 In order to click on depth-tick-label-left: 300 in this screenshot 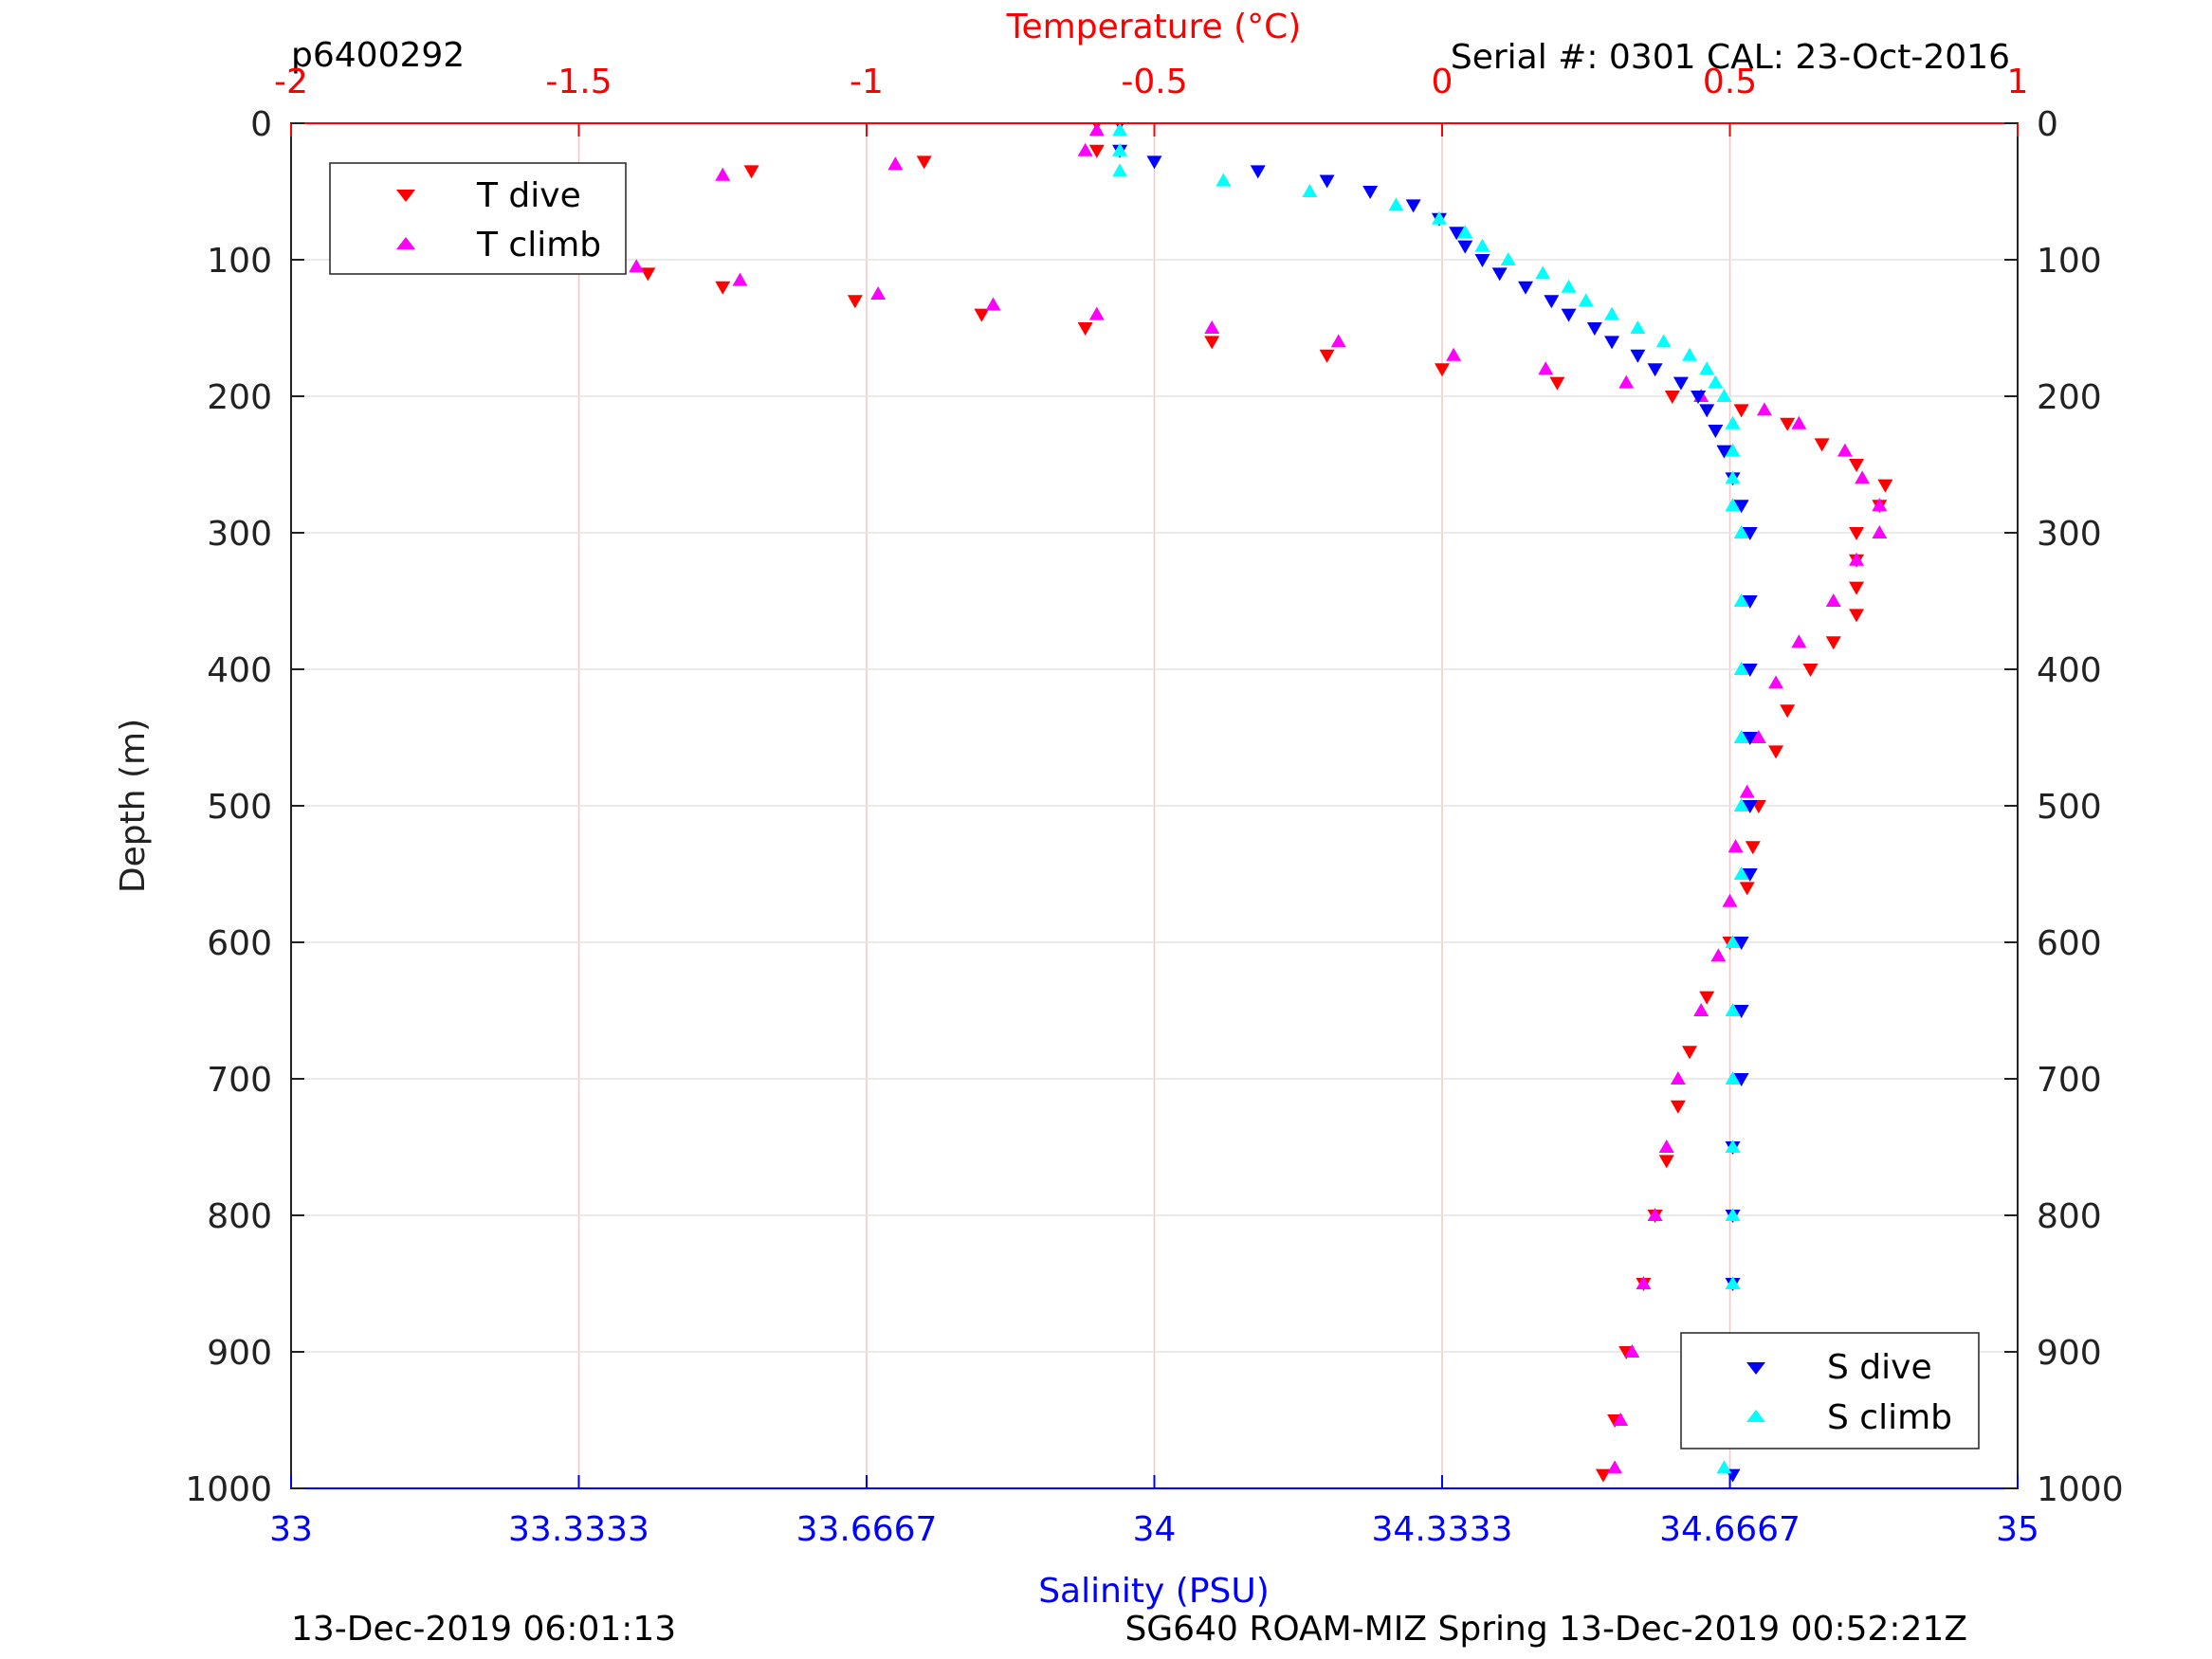, I will do `click(239, 534)`.